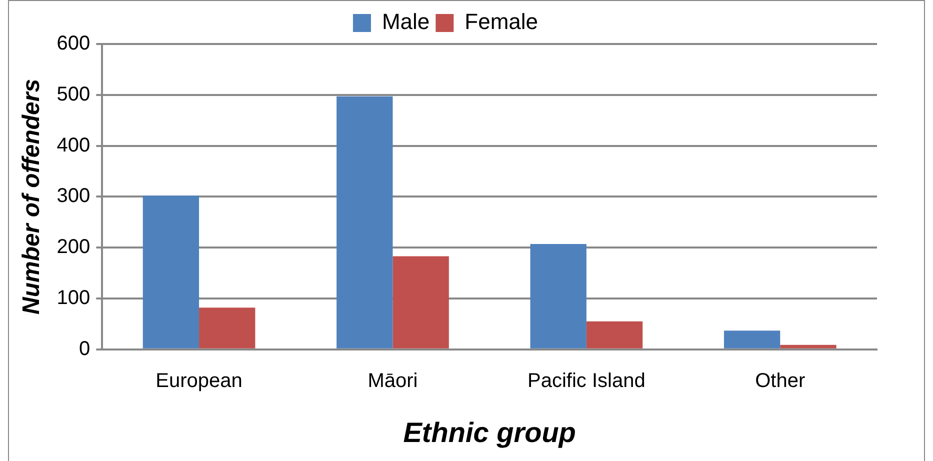  What do you see at coordinates (780, 381) in the screenshot?
I see `x-tick-label: Other` at bounding box center [780, 381].